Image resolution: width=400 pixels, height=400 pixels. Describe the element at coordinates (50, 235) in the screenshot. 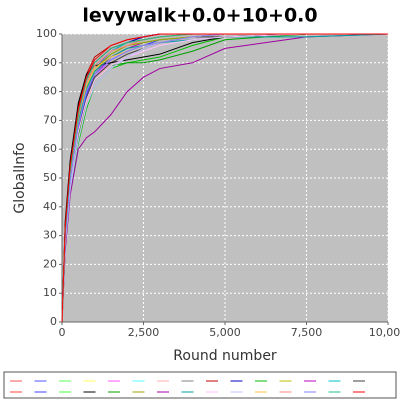

I see `y-tick-label: 30` at that location.